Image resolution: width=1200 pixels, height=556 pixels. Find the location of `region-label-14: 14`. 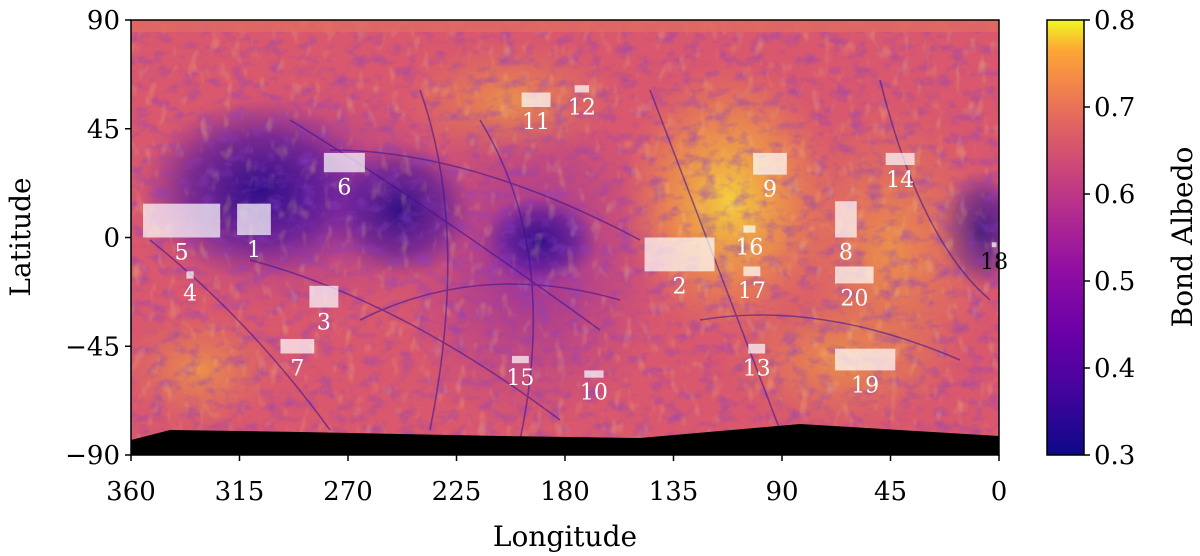

region-label-14: 14 is located at coordinates (900, 180).